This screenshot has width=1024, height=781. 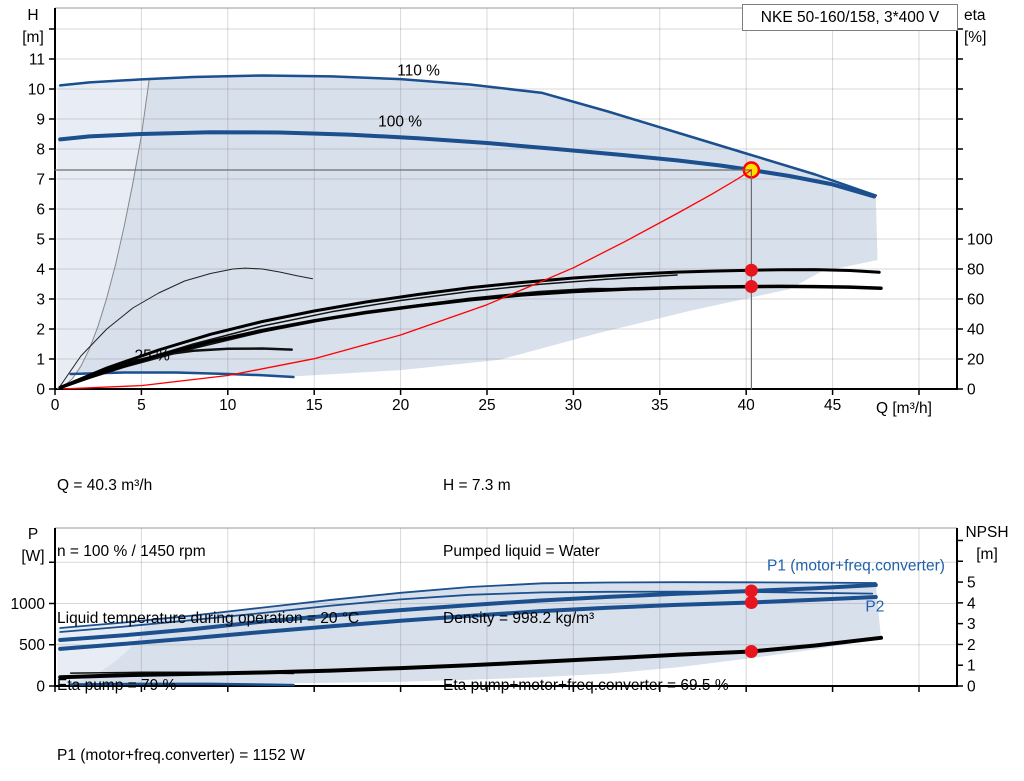 What do you see at coordinates (28, 604) in the screenshot?
I see `left-tick-label: 1000` at bounding box center [28, 604].